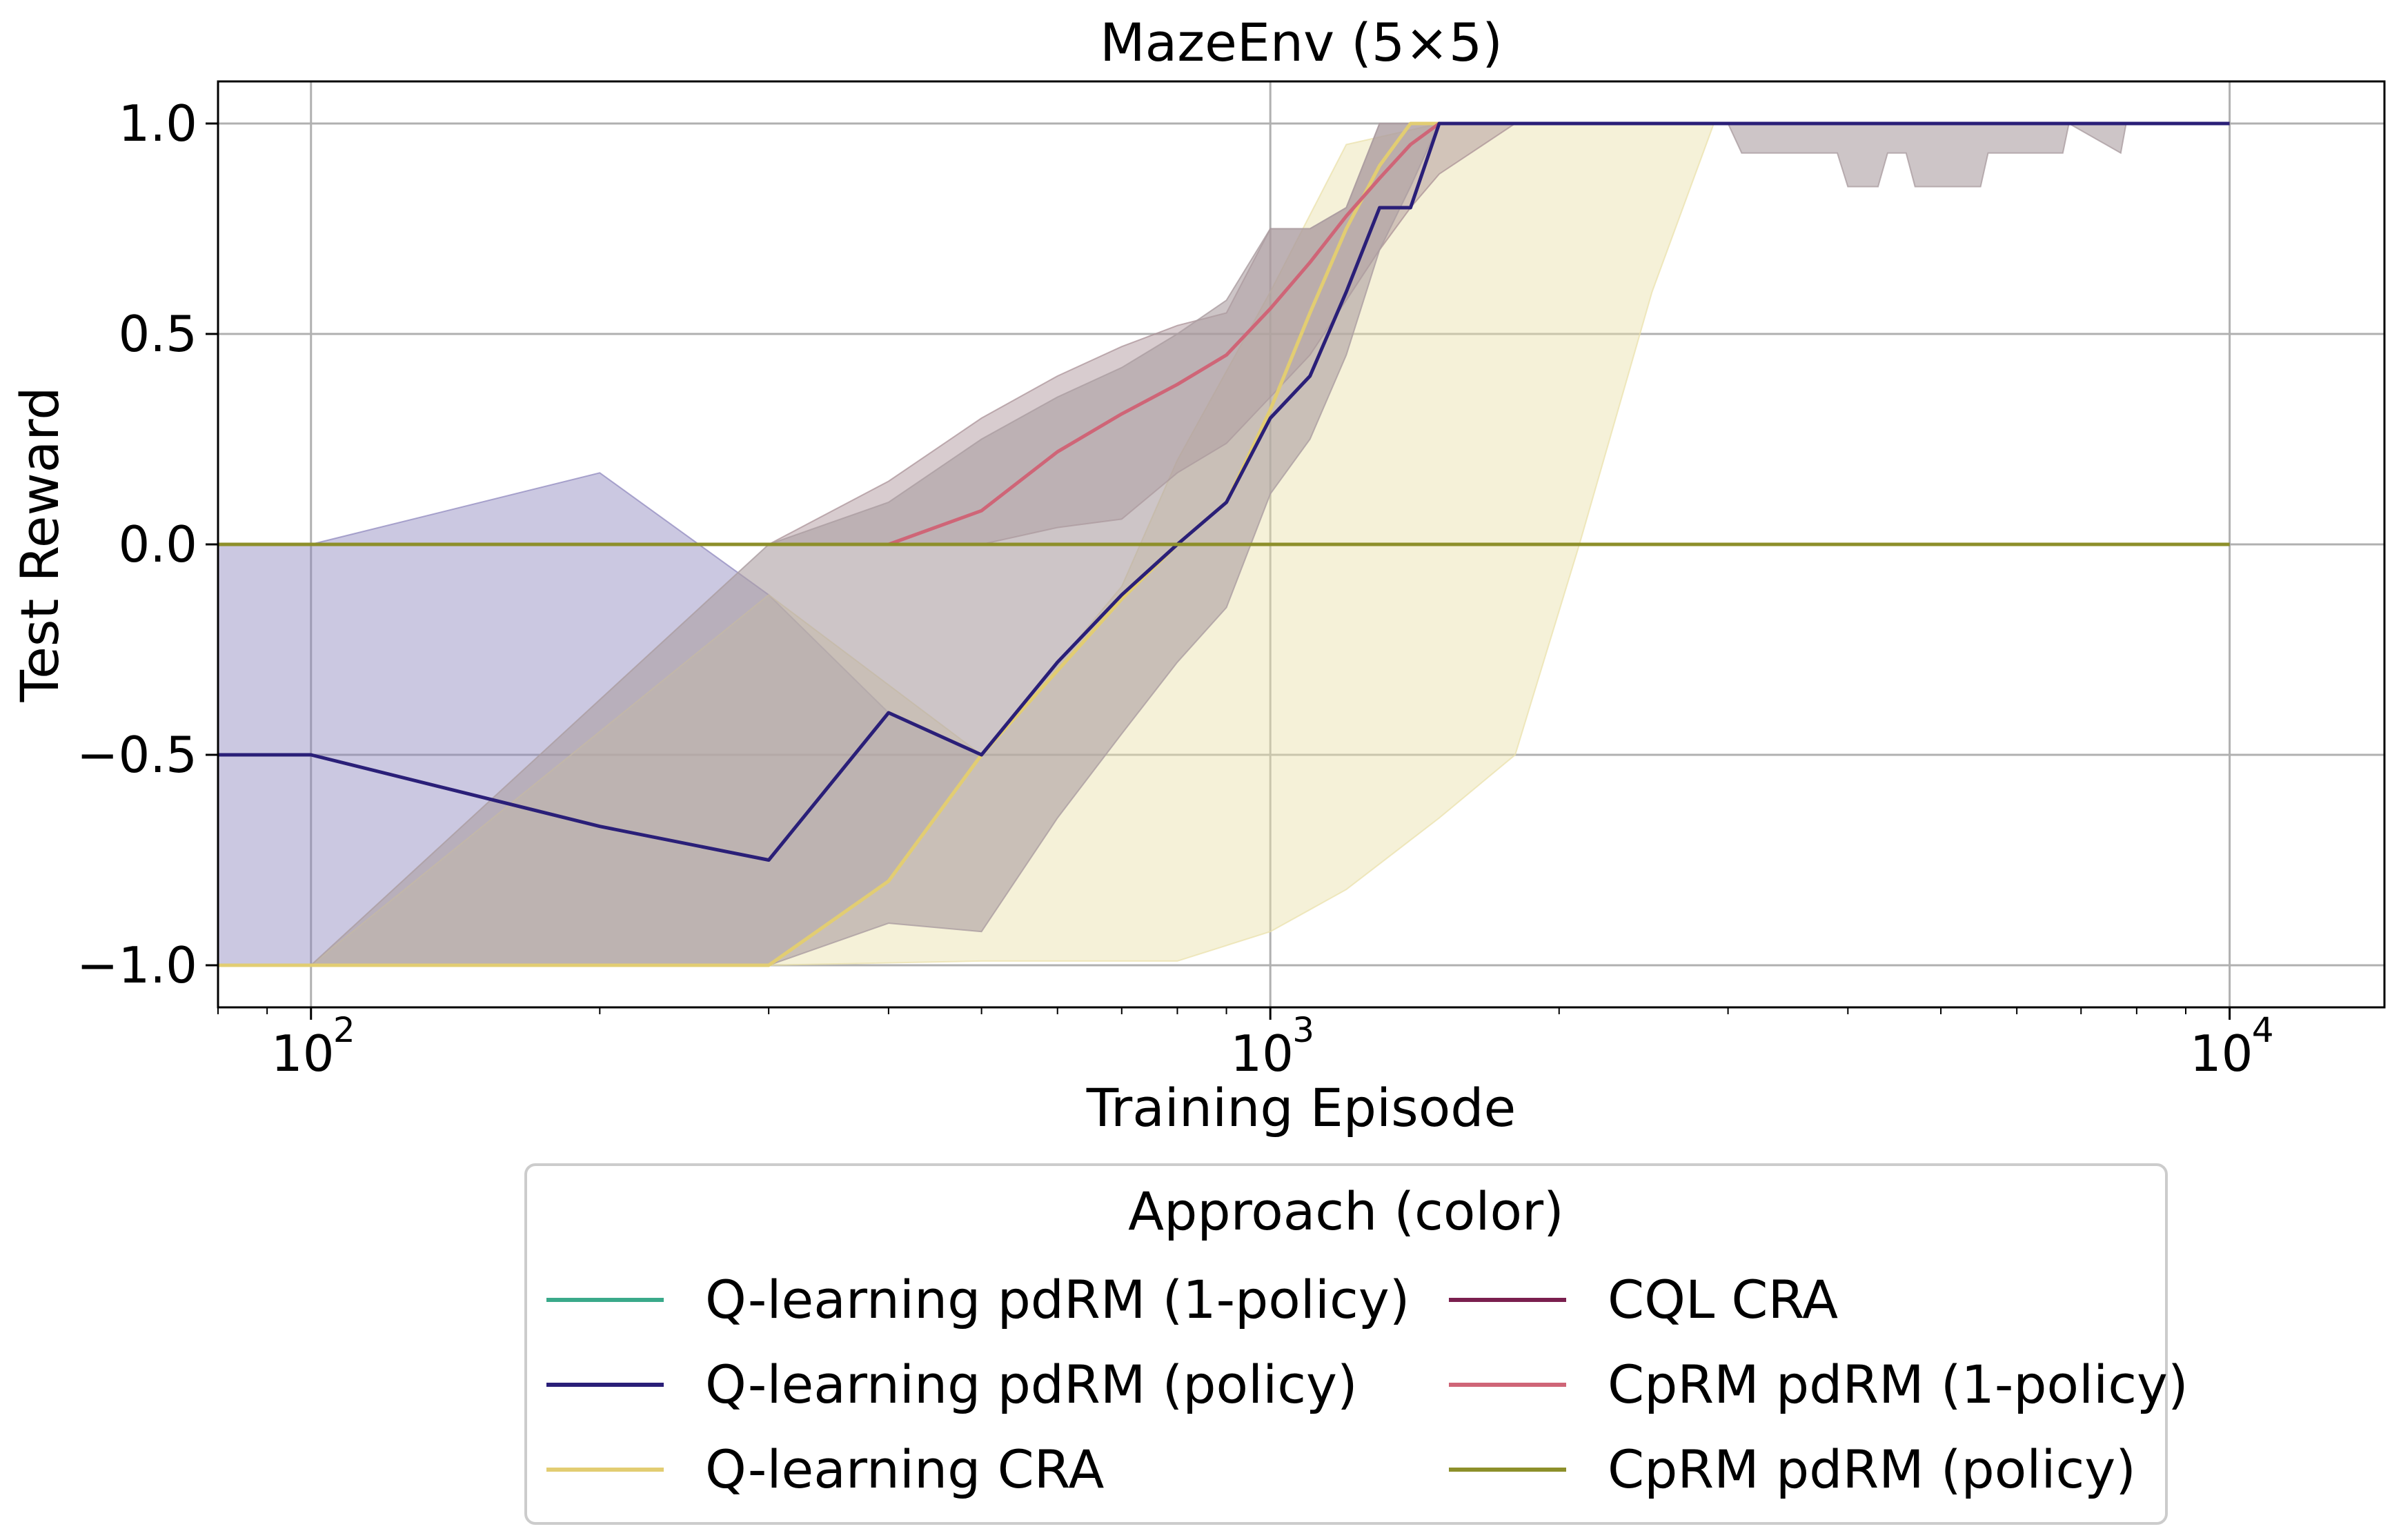 The image size is (2401, 1540). I want to click on x-tick-exponent: 3, so click(1303, 1030).